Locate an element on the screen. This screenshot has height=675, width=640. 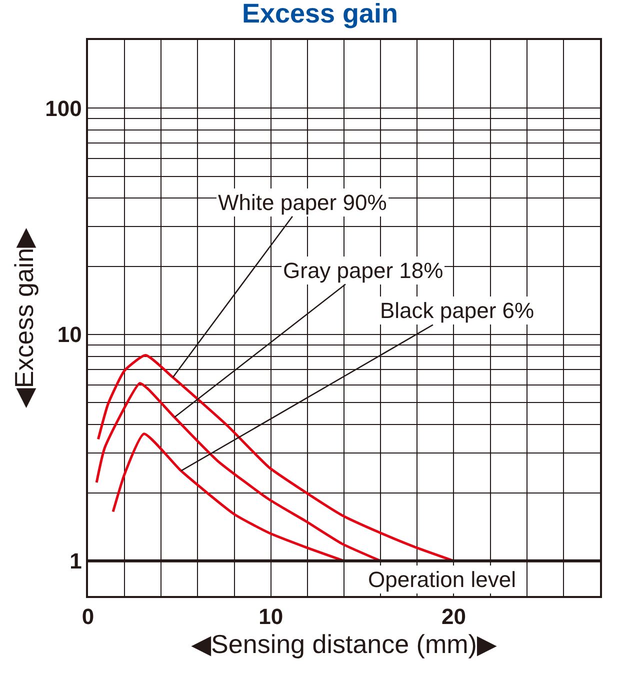
x-tick-label: 0 is located at coordinates (88, 617).